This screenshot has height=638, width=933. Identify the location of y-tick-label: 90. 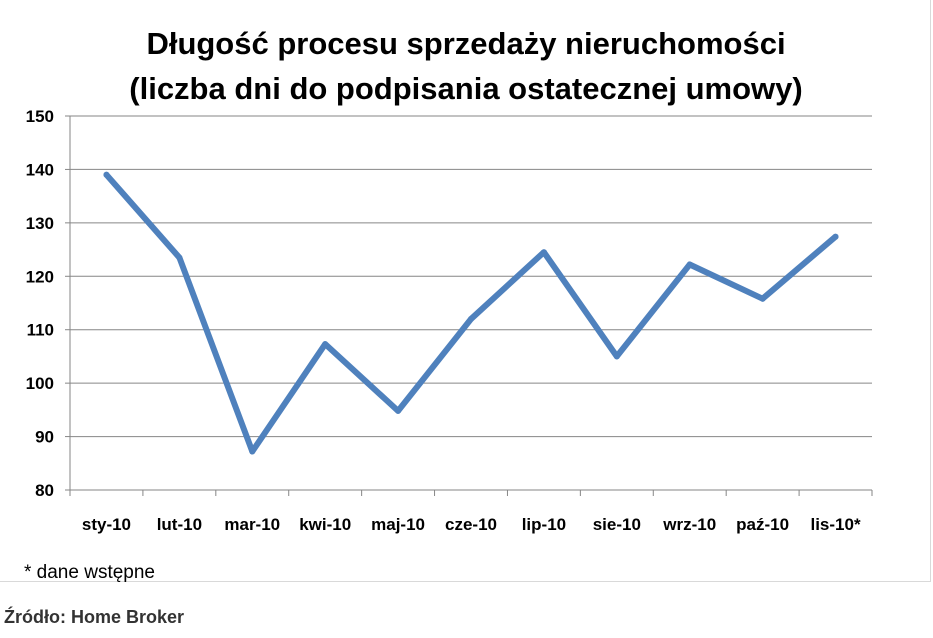
(44, 437).